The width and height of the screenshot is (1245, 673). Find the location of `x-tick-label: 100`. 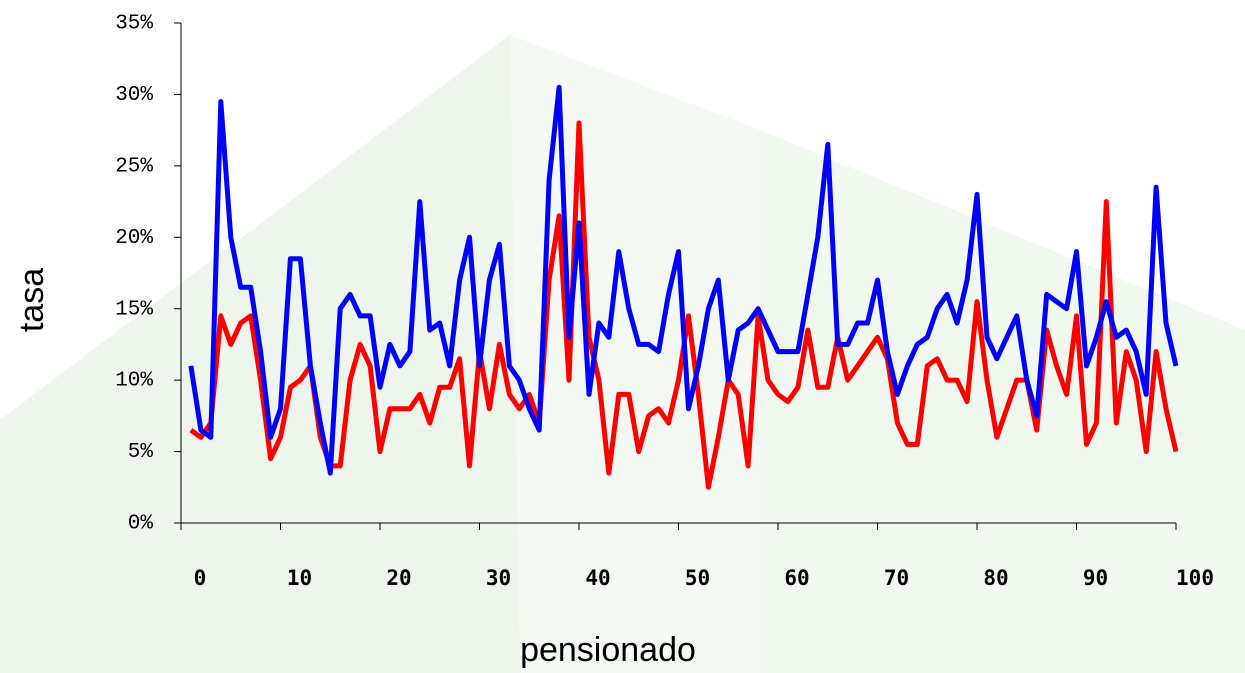

x-tick-label: 100 is located at coordinates (1195, 578).